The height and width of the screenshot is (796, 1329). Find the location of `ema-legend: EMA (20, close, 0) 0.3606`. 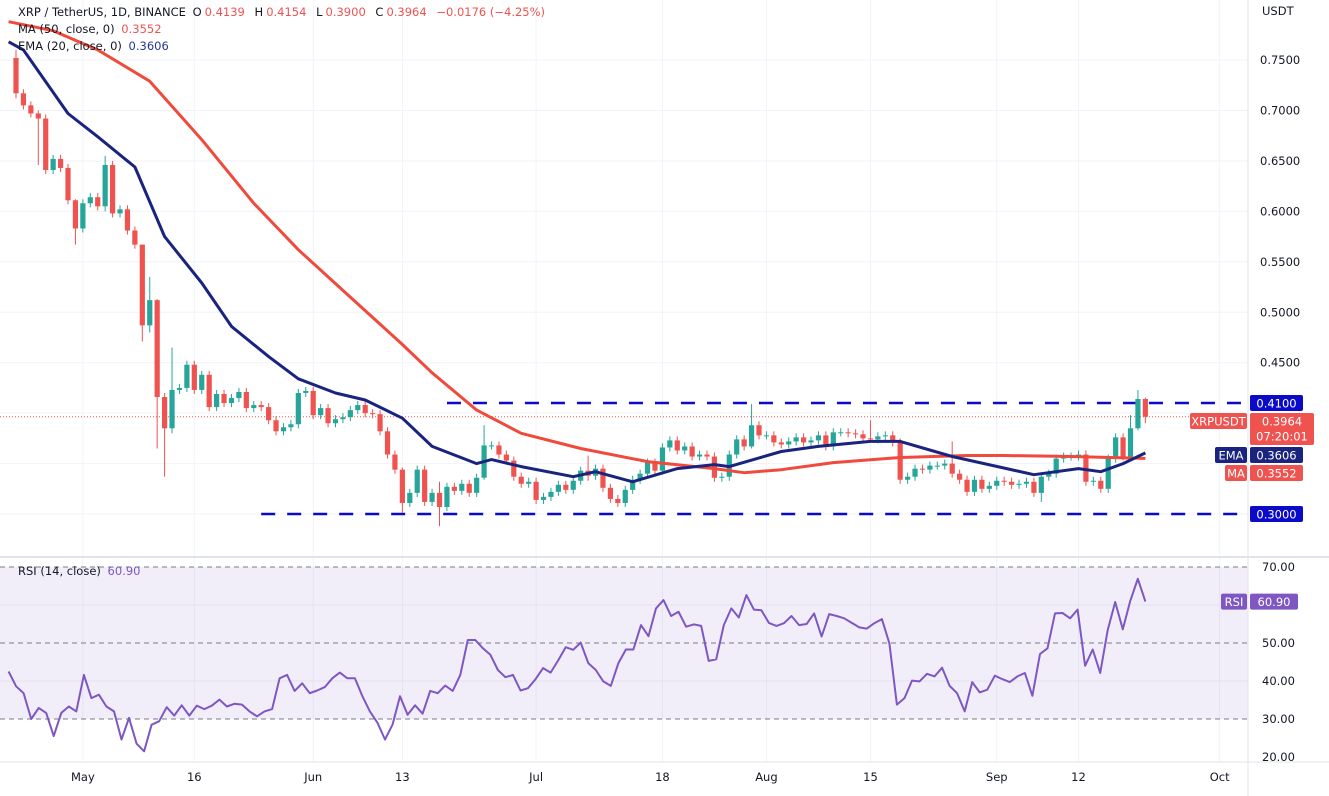

ema-legend: EMA (20, close, 0) 0.3606 is located at coordinates (95, 46).